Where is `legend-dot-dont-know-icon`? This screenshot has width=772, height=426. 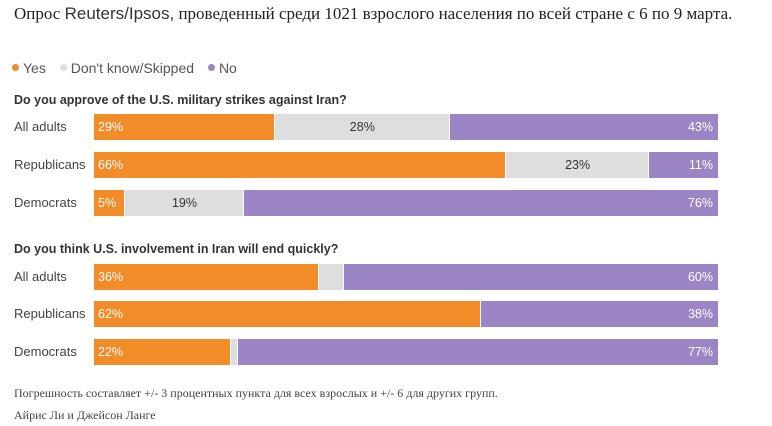
legend-dot-dont-know-icon is located at coordinates (63, 67).